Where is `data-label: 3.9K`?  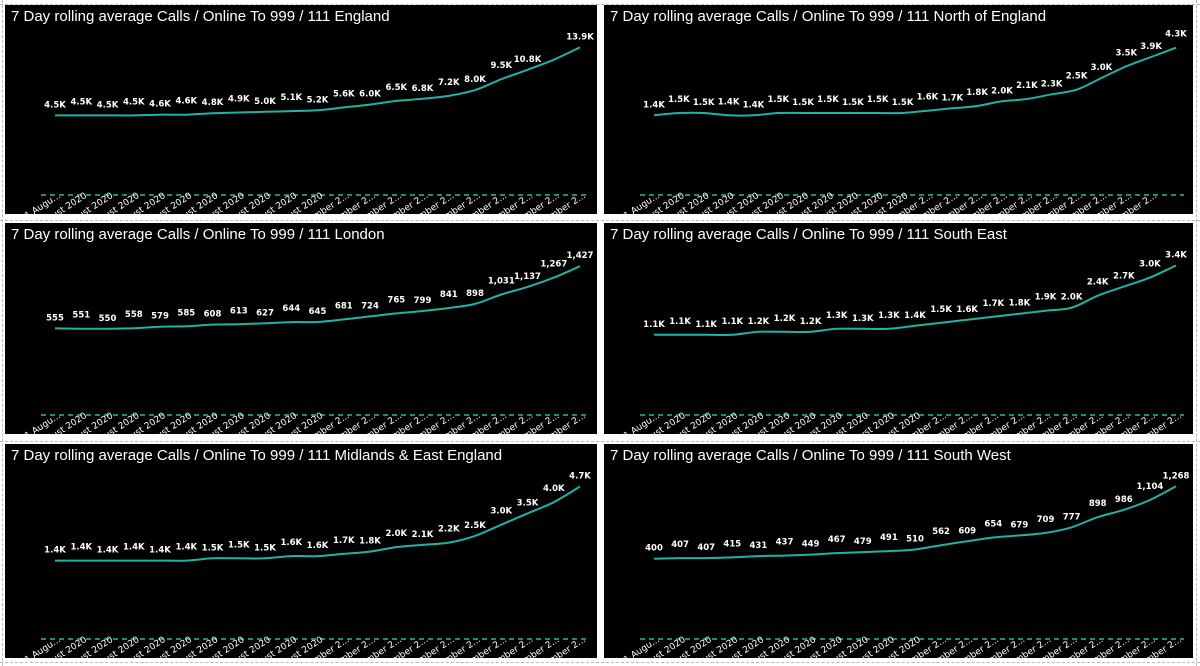 data-label: 3.9K is located at coordinates (1151, 47).